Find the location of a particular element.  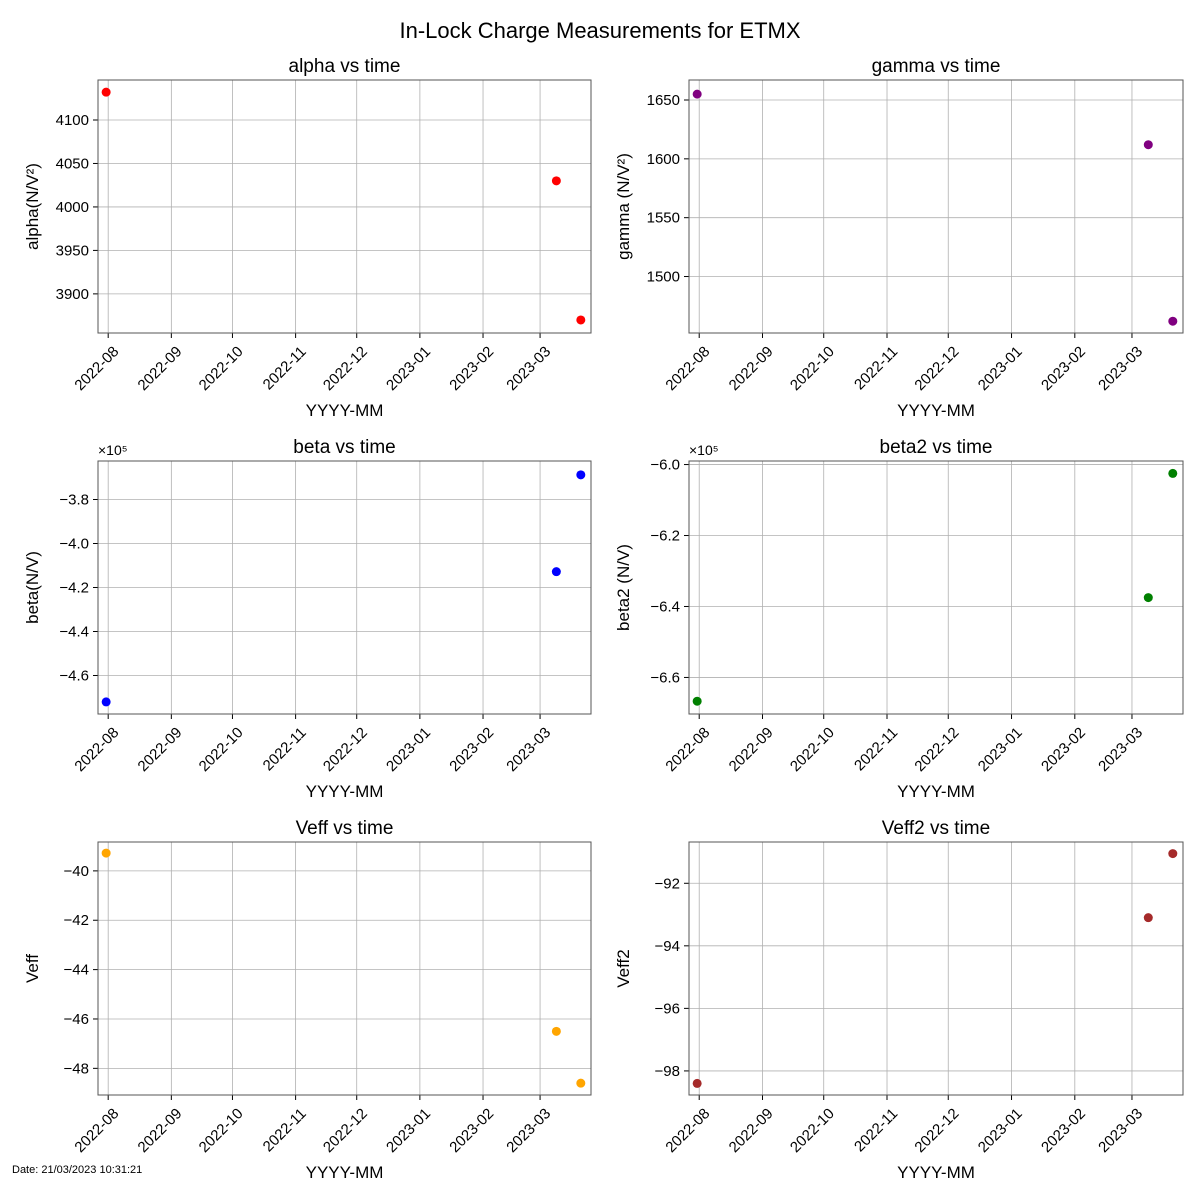

y-tick-label: −96 is located at coordinates (667, 1008).